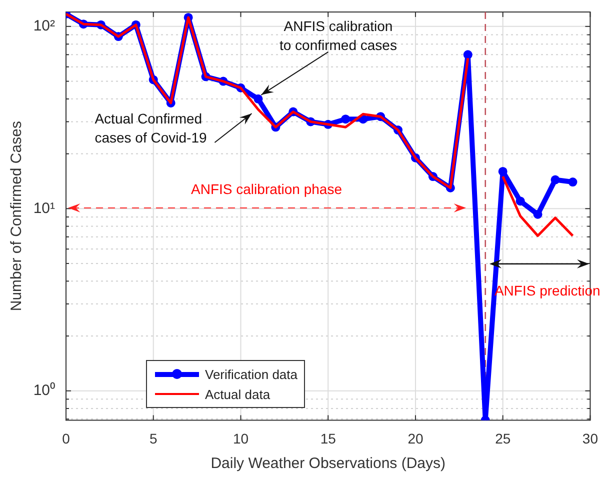 The height and width of the screenshot is (479, 601). I want to click on legend-label: Verification data, so click(251, 374).